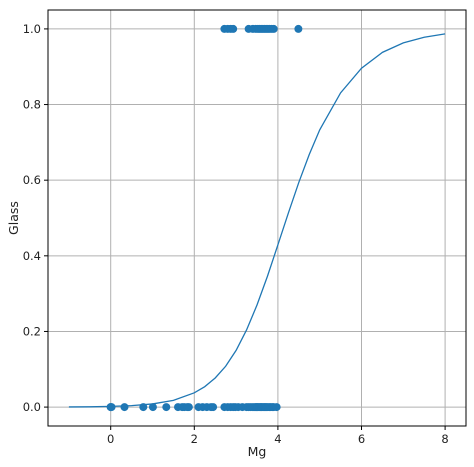 The width and height of the screenshot is (474, 467). I want to click on x-axis-label: Mg, so click(257, 451).